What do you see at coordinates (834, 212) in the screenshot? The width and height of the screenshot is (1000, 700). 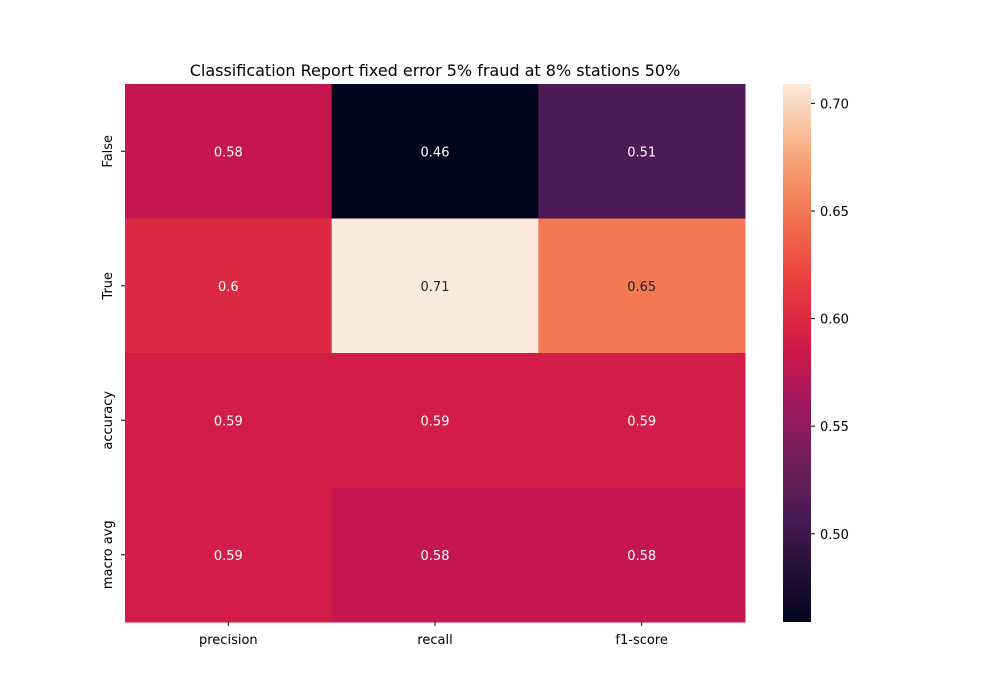 I see `colorbar-tick-label-3: 0.65` at bounding box center [834, 212].